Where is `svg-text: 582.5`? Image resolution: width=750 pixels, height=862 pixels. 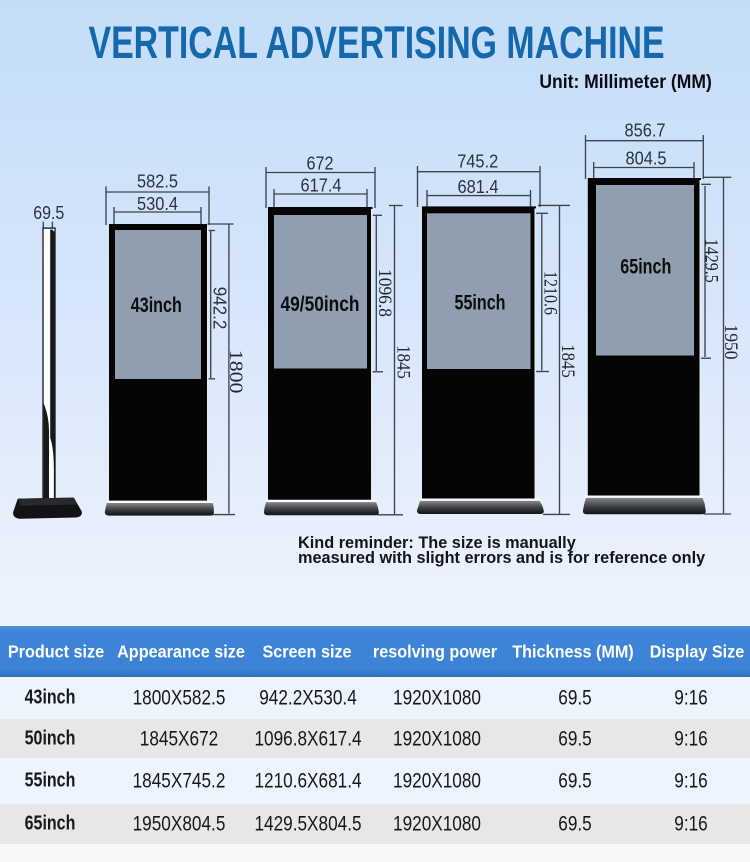
svg-text: 582.5 is located at coordinates (157, 181).